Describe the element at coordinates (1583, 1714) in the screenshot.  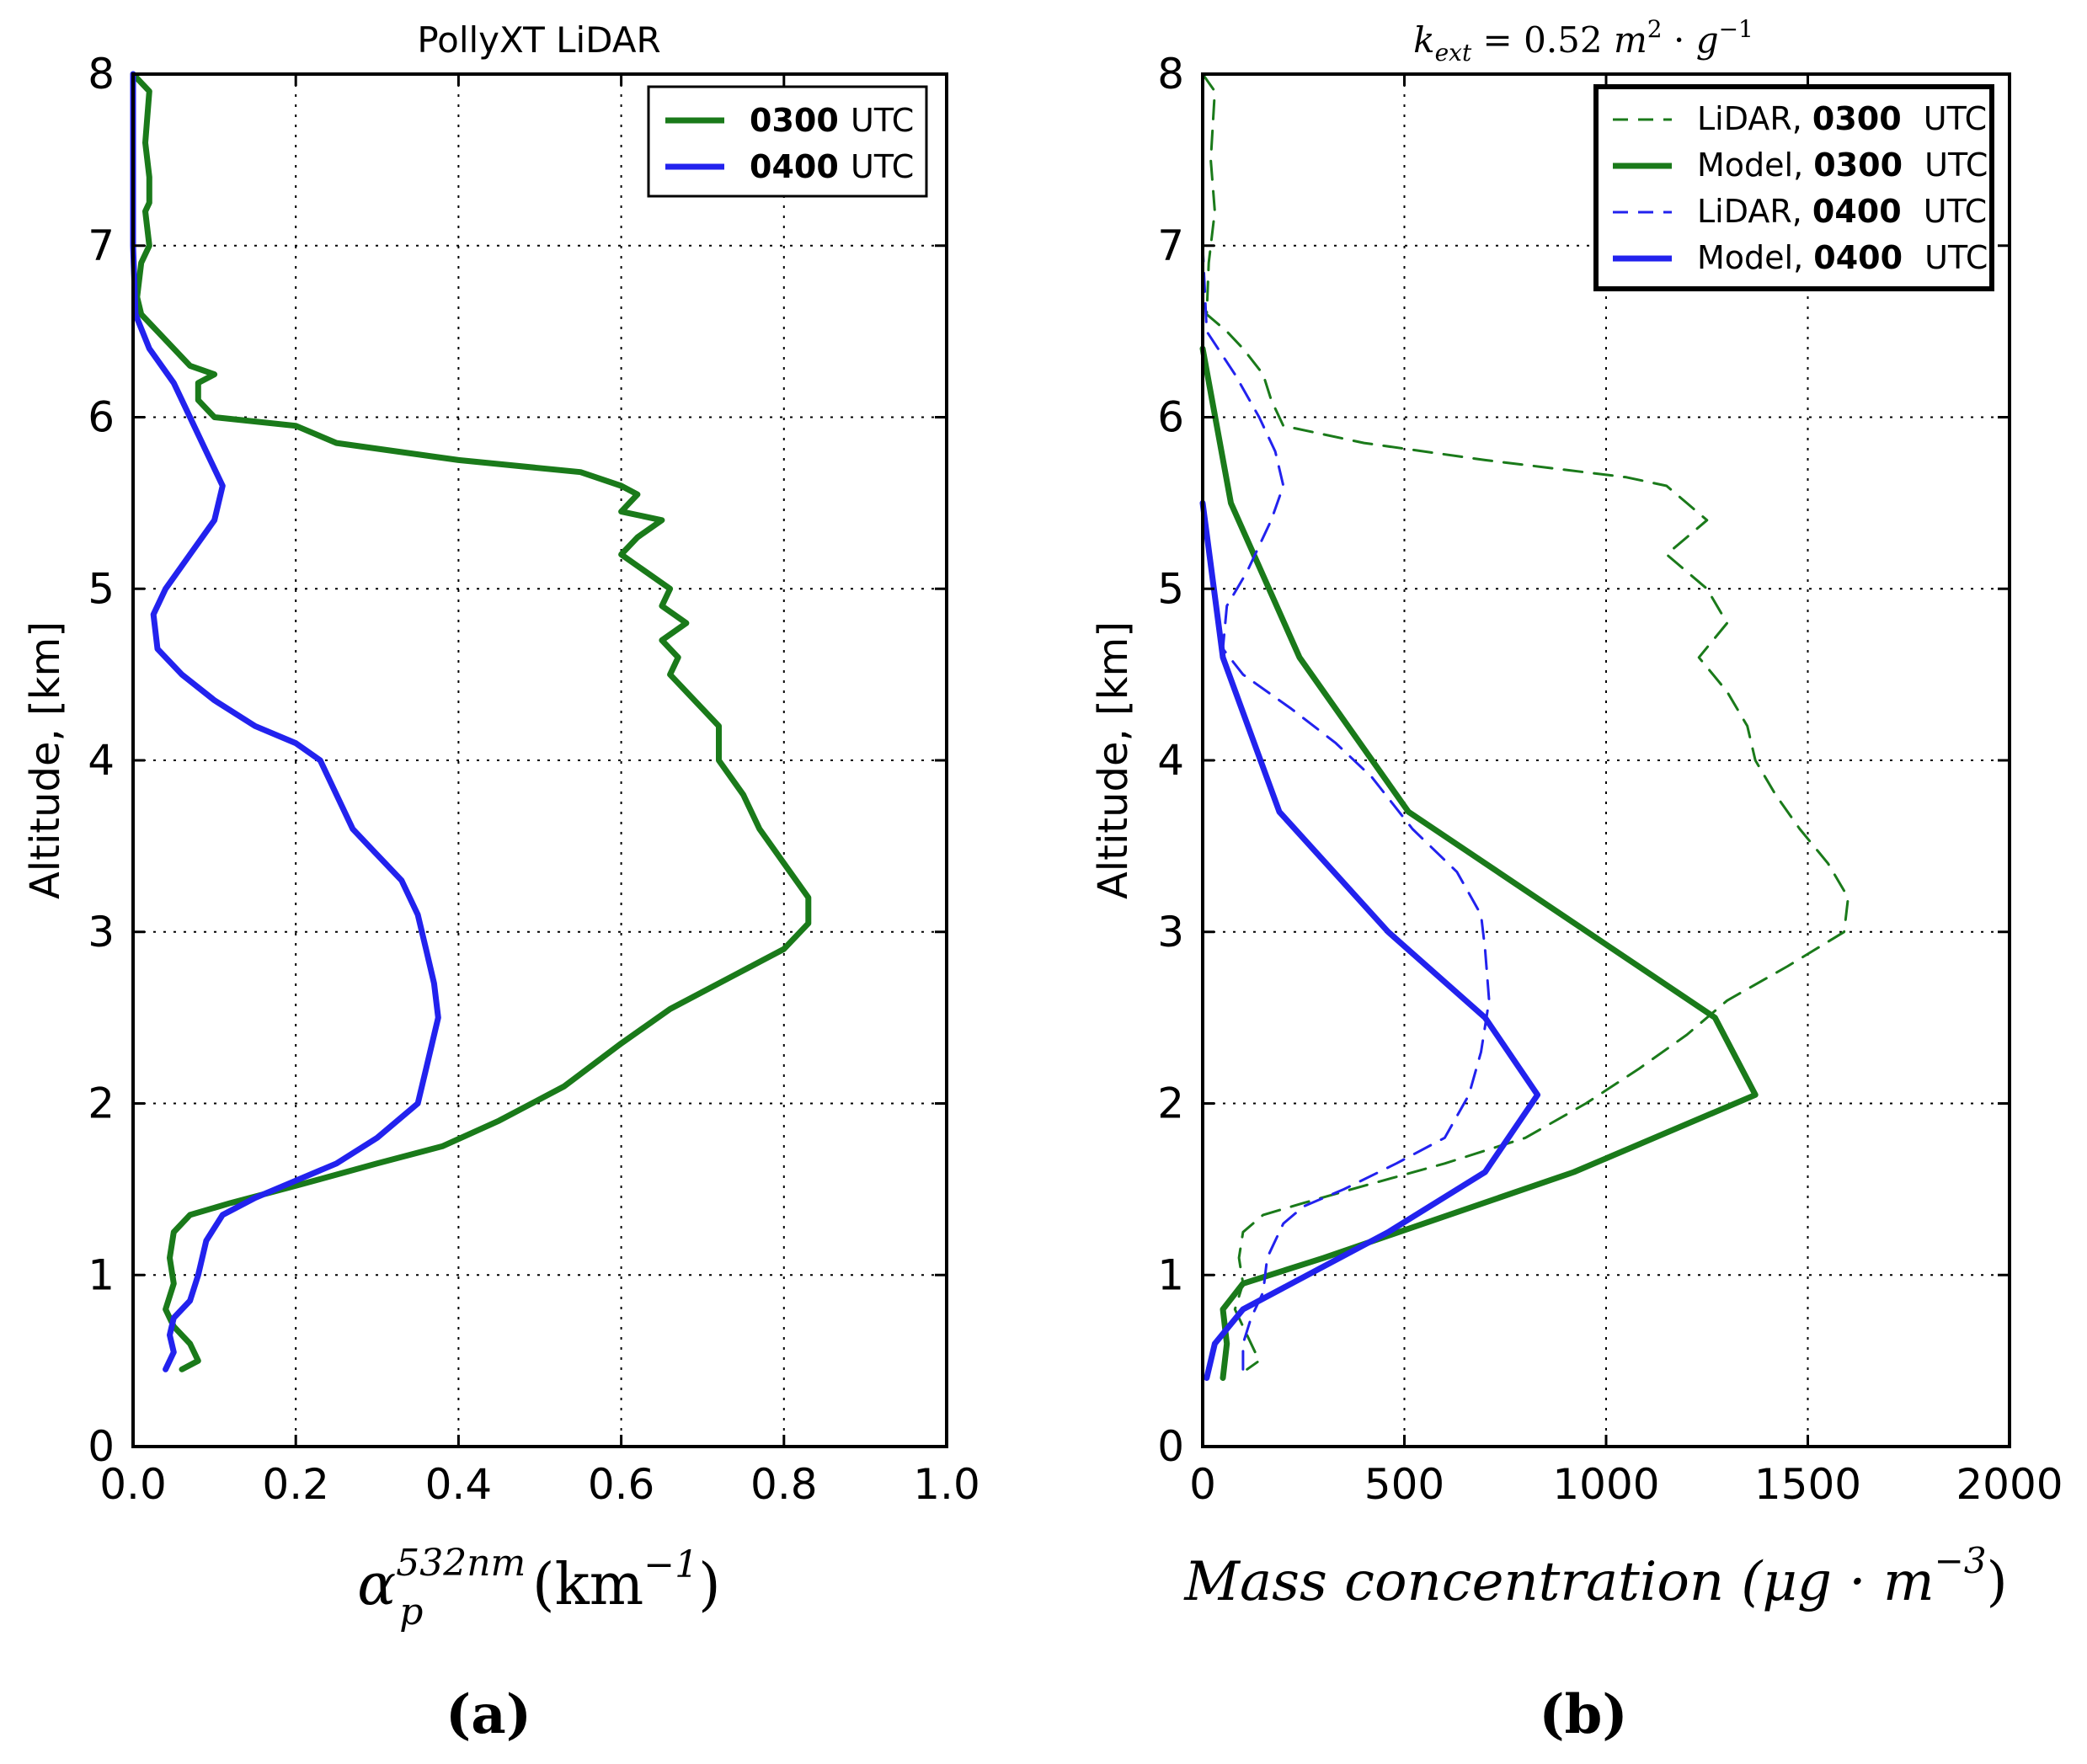
I see `panel-b-caption: (b)` at that location.